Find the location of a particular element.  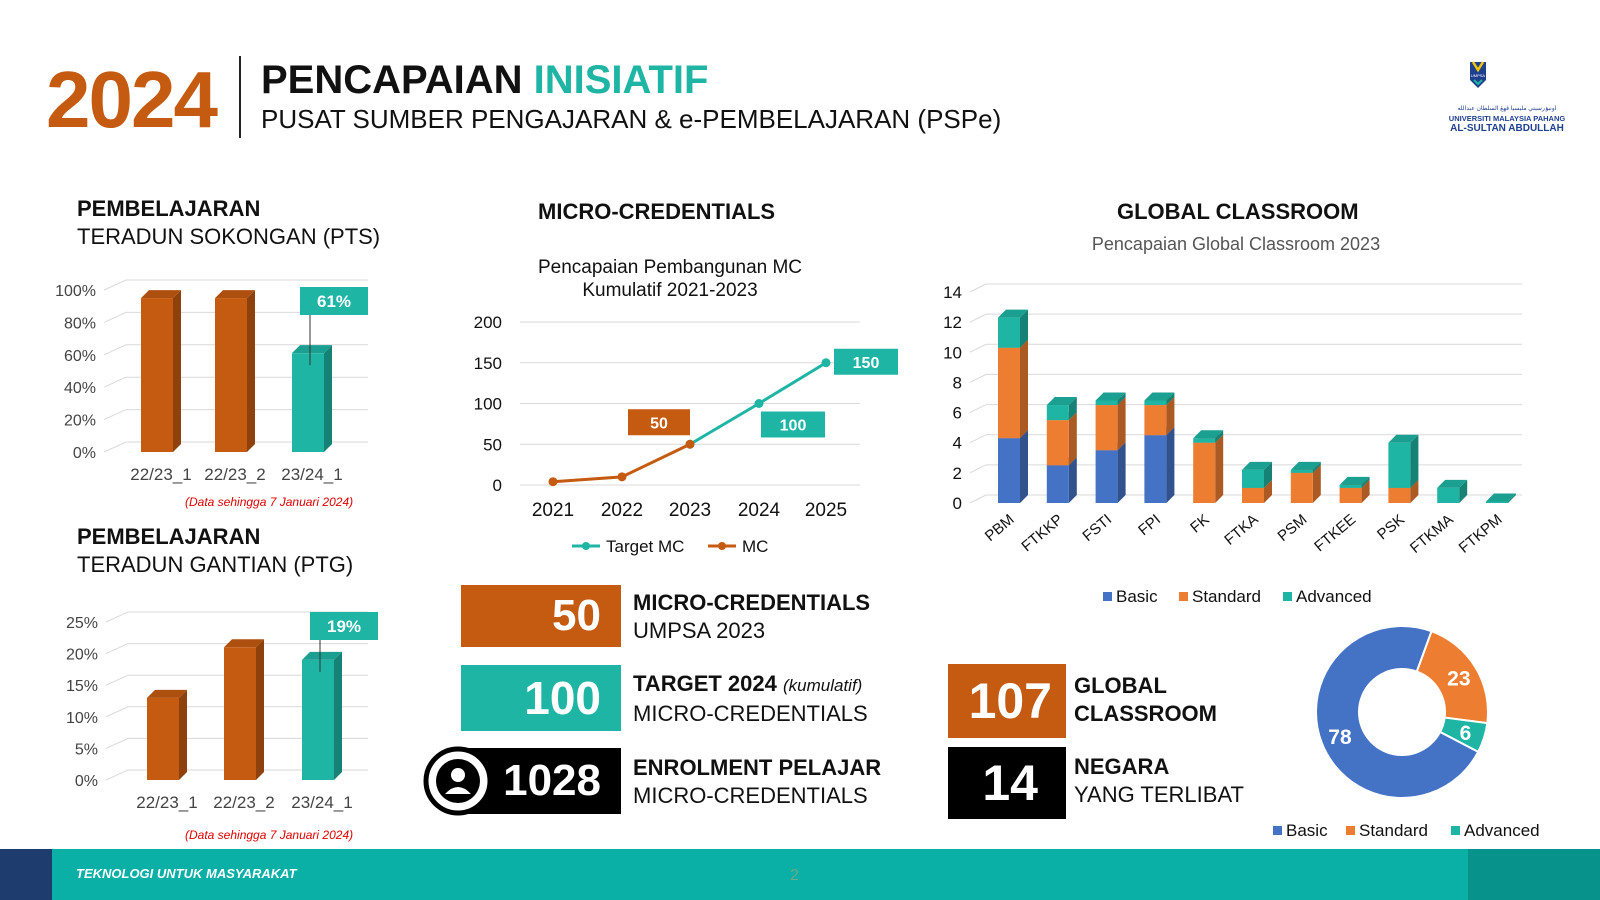

mc-stat-50-box: 50 is located at coordinates (541, 616).